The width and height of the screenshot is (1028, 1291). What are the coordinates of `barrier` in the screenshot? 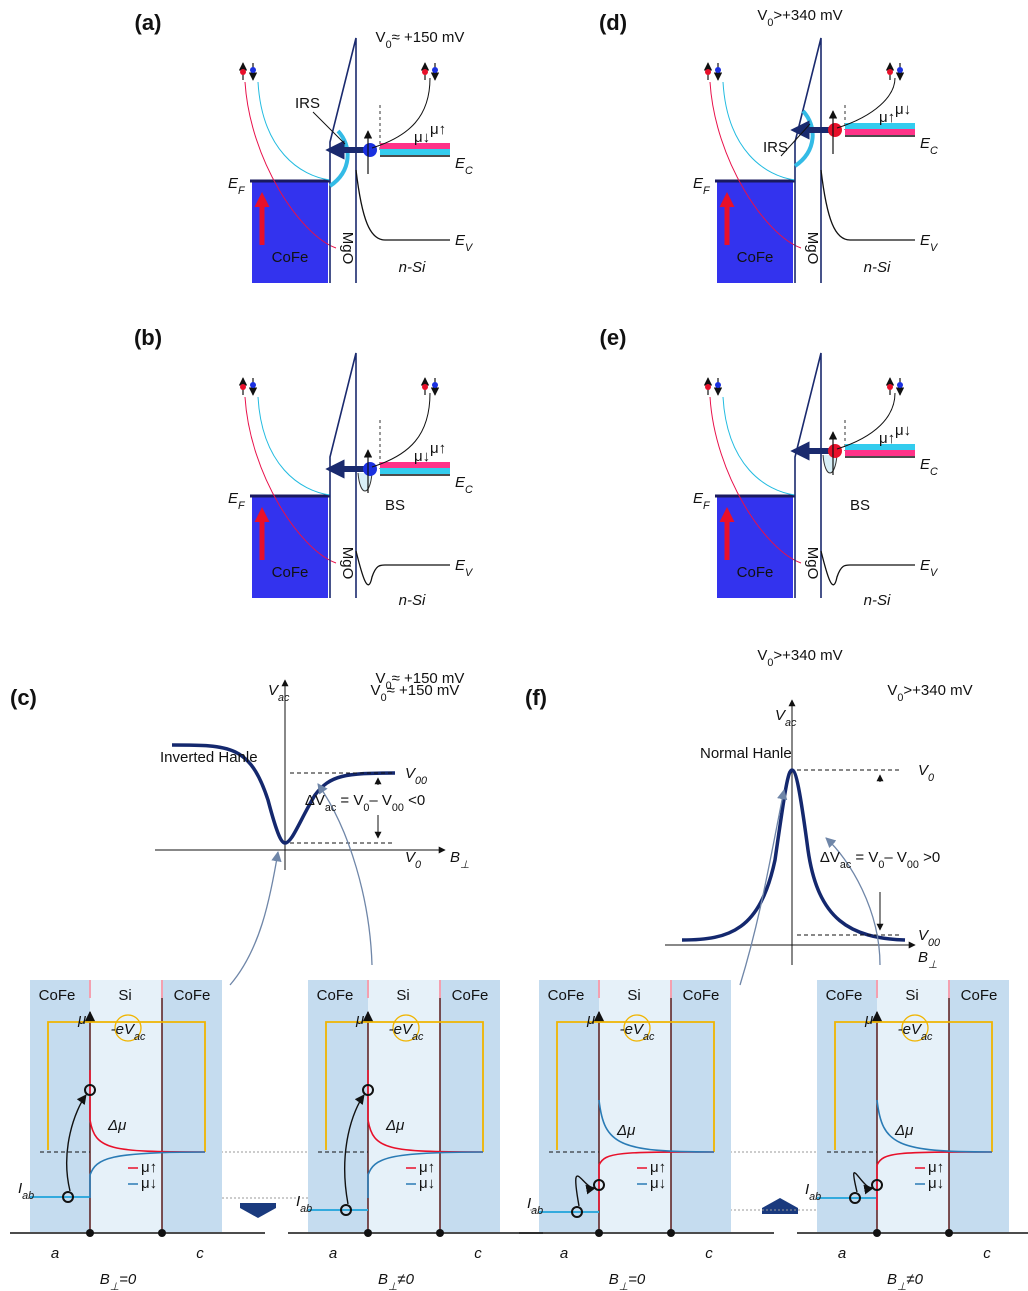 It's located at (343, 475).